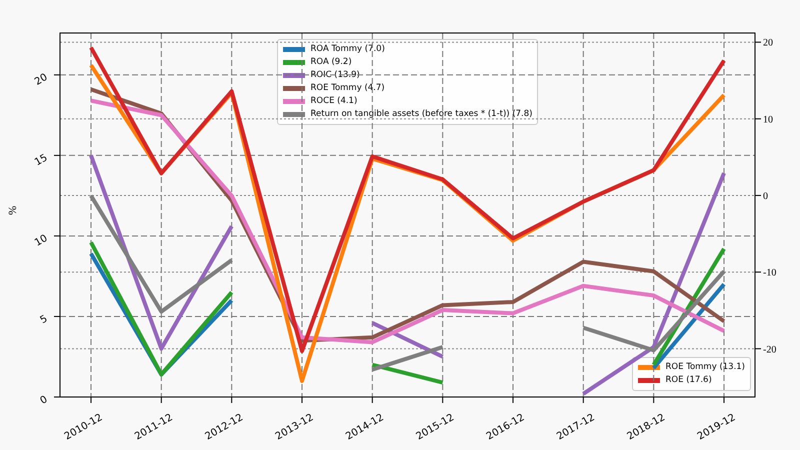  I want to click on legend-label: ROE Tommy (13.1), so click(705, 367).